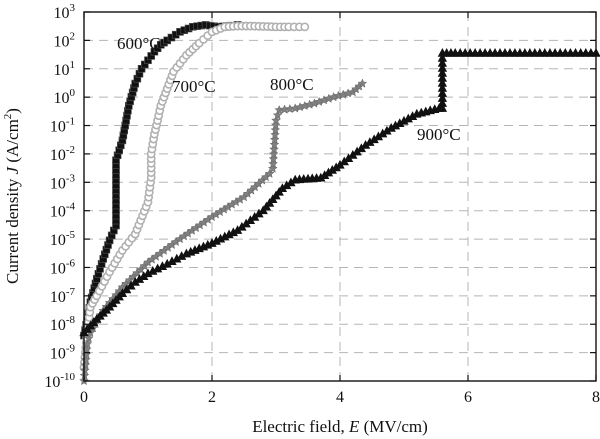 The width and height of the screenshot is (600, 439). What do you see at coordinates (468, 397) in the screenshot?
I see `x-tick-label: 6` at bounding box center [468, 397].